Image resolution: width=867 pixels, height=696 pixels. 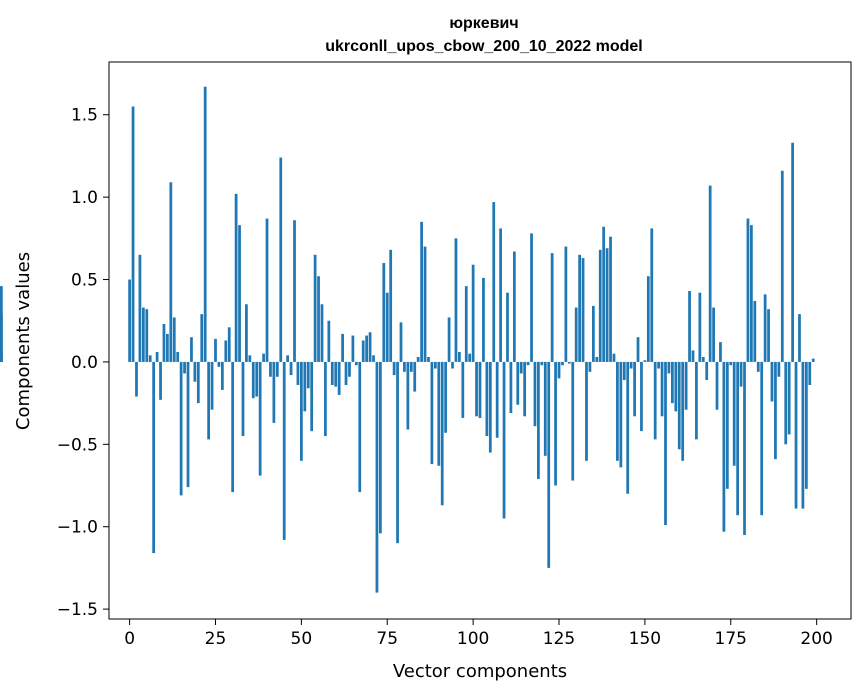 I want to click on y-tick-label: 0.5, so click(x=84, y=281).